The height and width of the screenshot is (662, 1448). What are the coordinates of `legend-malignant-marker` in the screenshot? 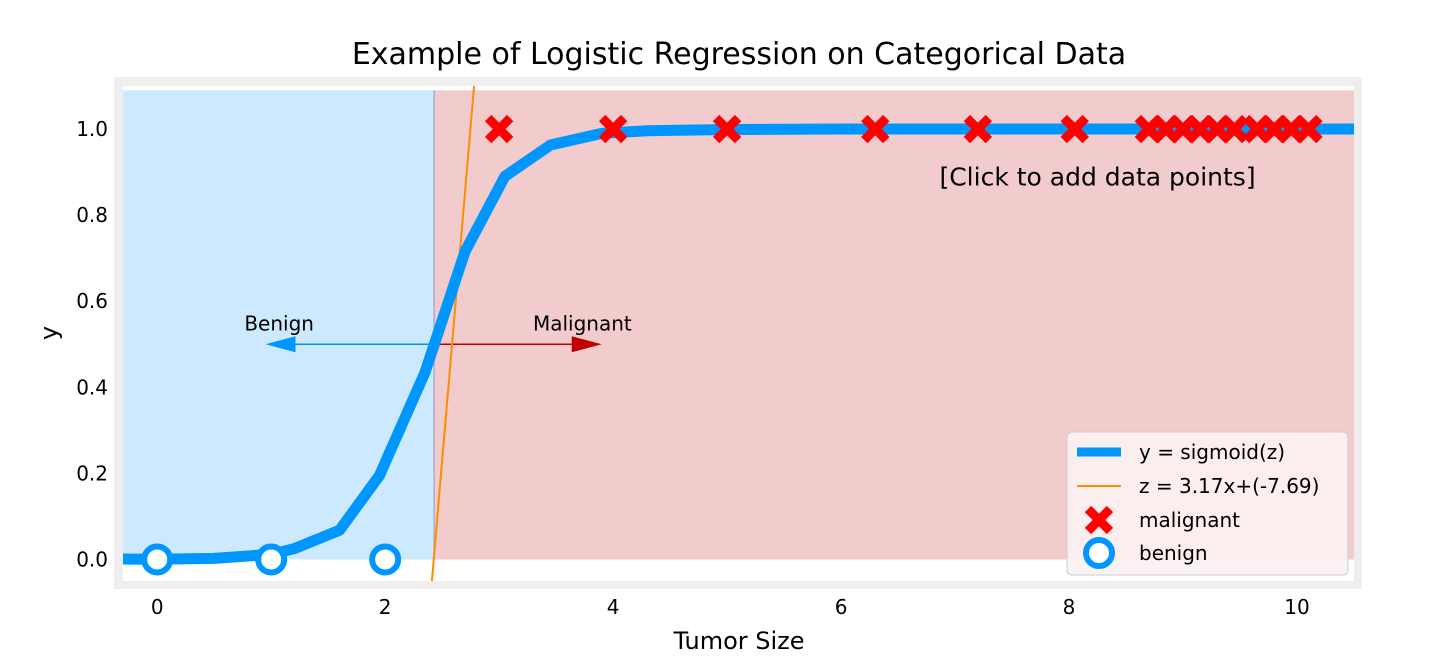 It's located at (1099, 520).